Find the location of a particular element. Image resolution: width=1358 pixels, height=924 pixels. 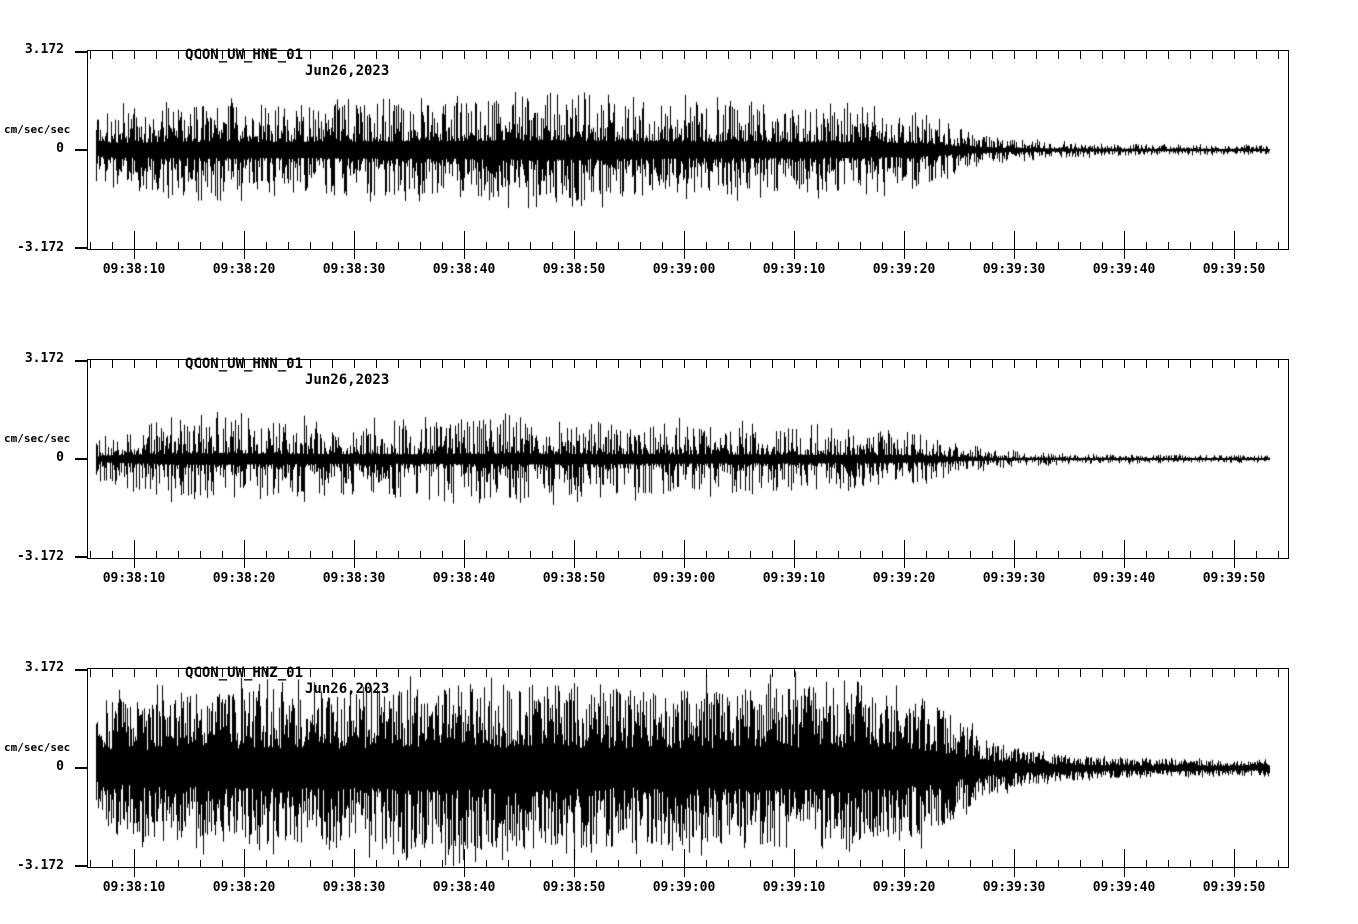

y-axis-unit-label: cm/sec/sec is located at coordinates (37, 129).